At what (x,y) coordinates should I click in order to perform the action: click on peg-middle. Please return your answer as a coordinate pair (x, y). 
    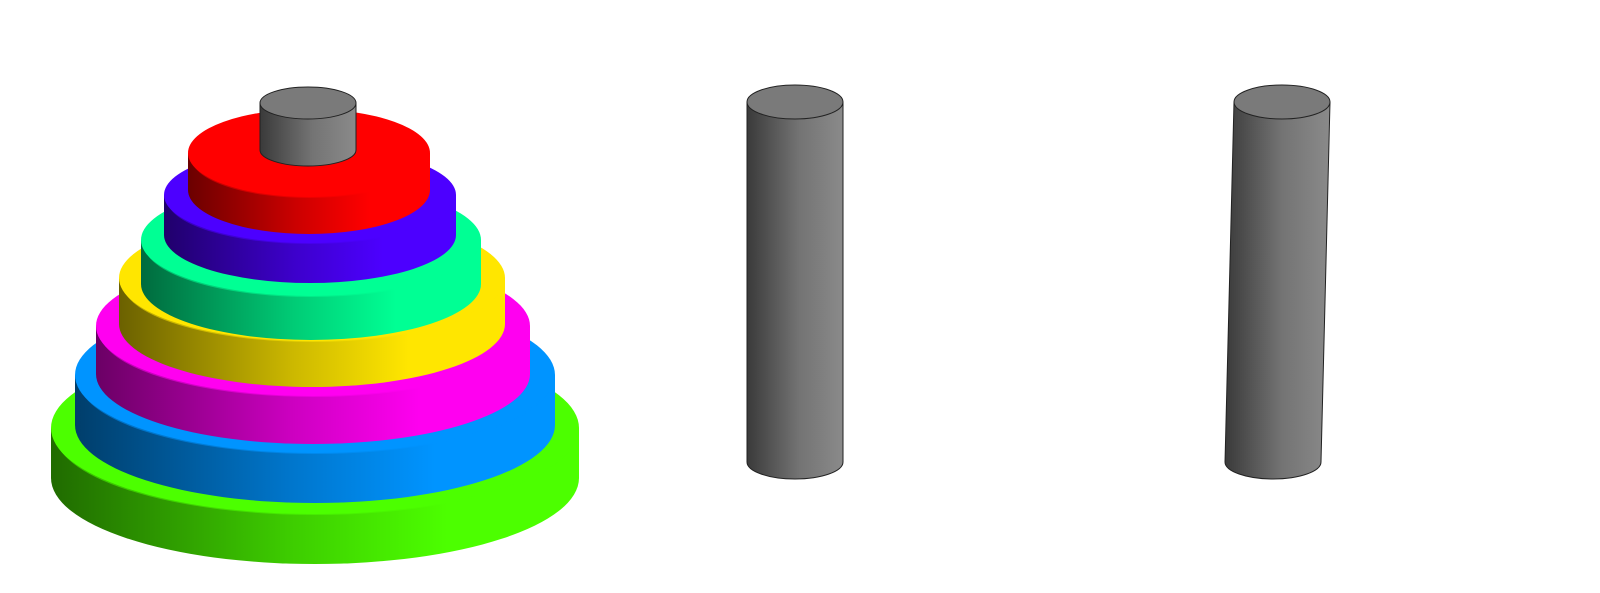
    Looking at the image, I should click on (795, 282).